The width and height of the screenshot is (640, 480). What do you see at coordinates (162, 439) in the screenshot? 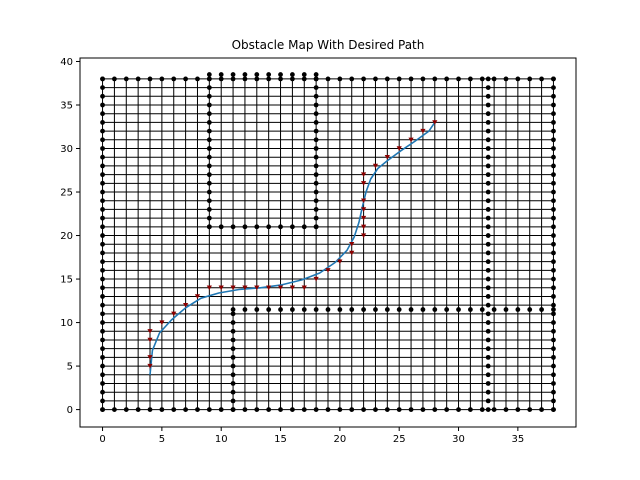
I see `x-tick-label: 5` at bounding box center [162, 439].